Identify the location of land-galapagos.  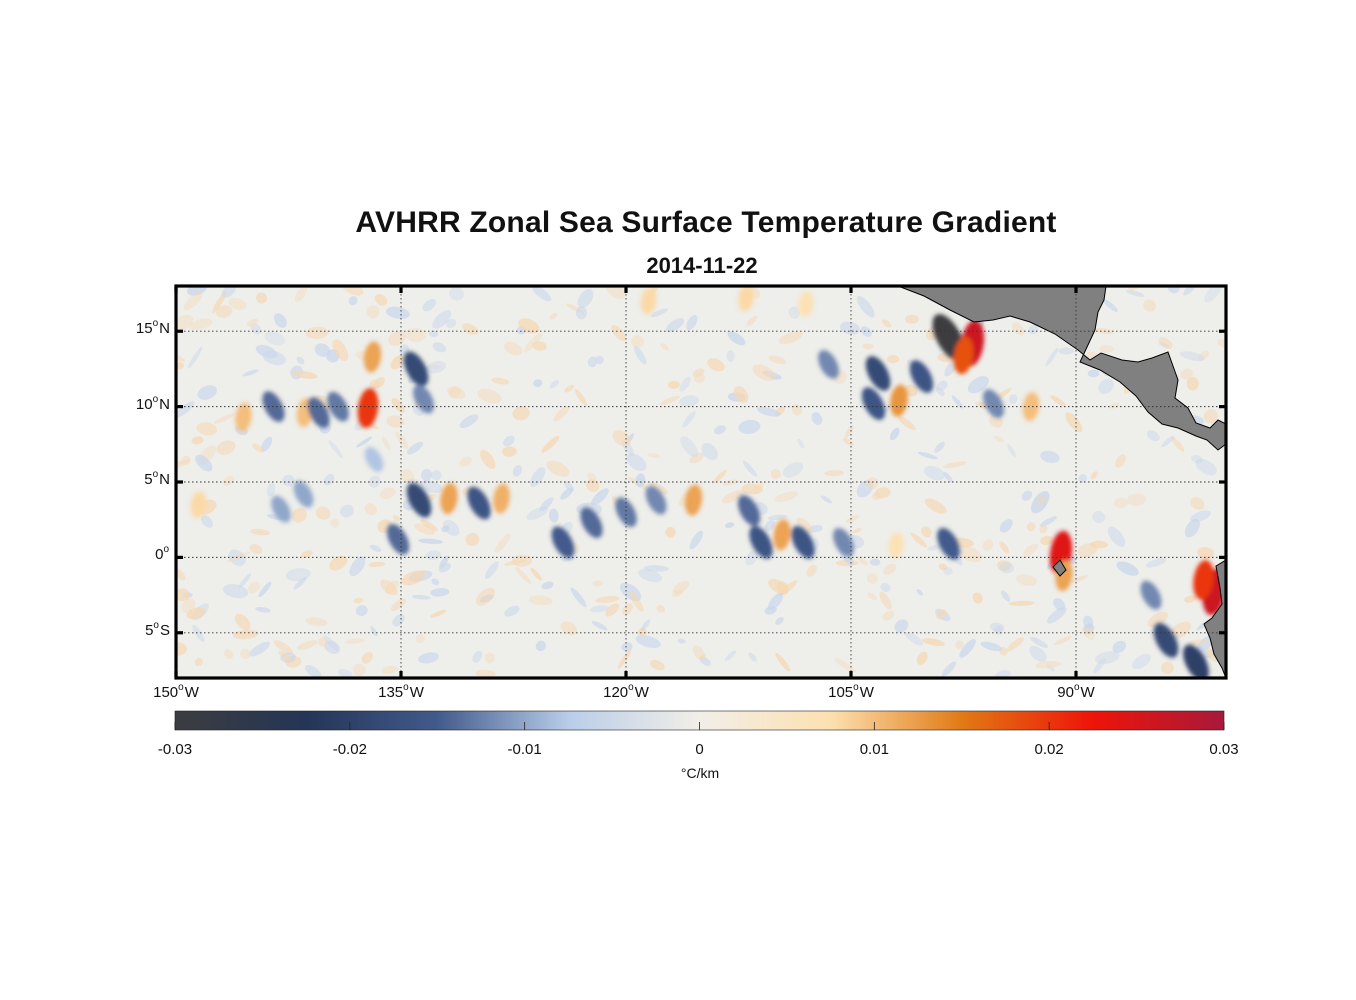
(1059, 568).